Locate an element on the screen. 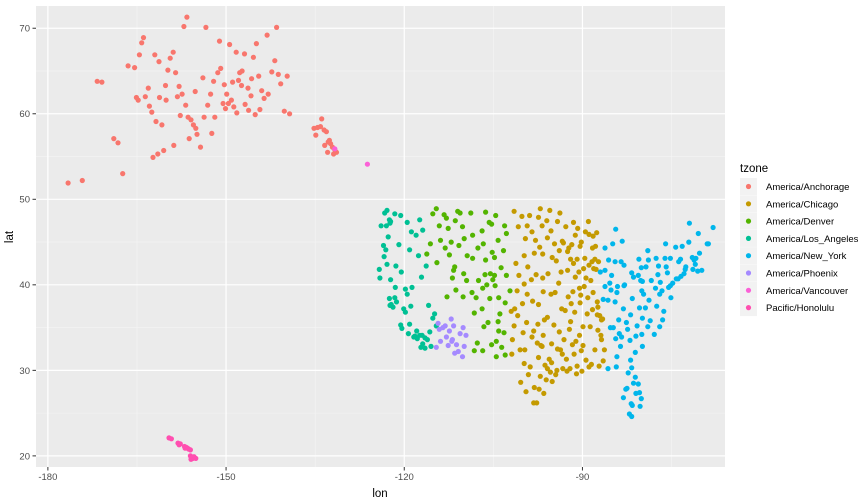  legend-label: America/Vancouver is located at coordinates (807, 291).